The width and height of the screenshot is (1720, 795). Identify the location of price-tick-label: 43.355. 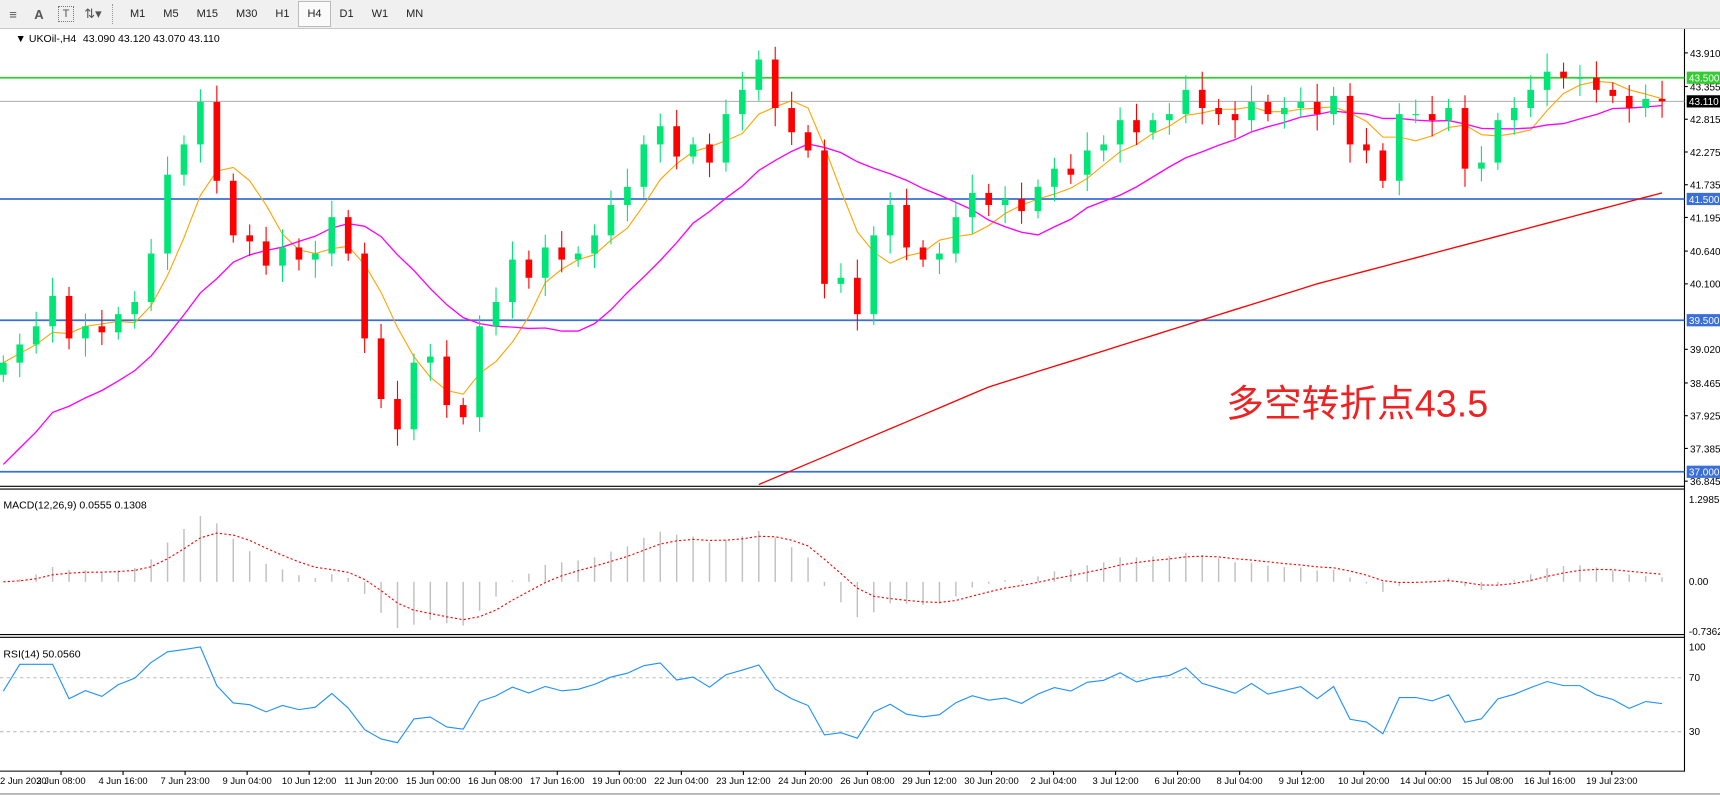
(1705, 87).